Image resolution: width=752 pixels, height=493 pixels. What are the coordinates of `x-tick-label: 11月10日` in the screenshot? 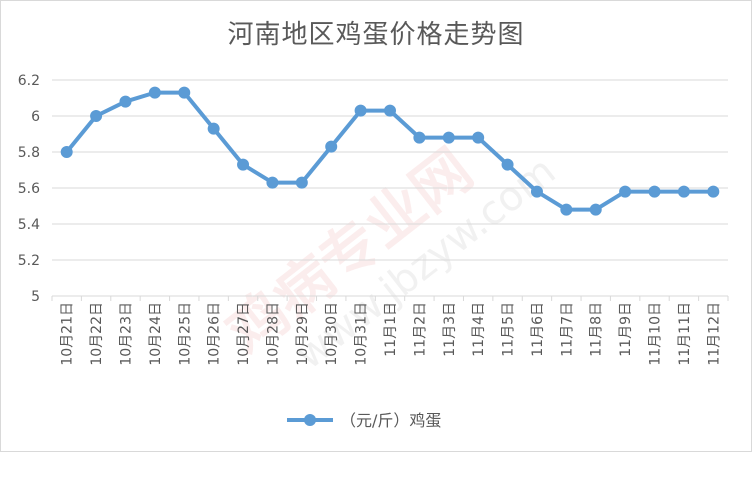 It's located at (656, 334).